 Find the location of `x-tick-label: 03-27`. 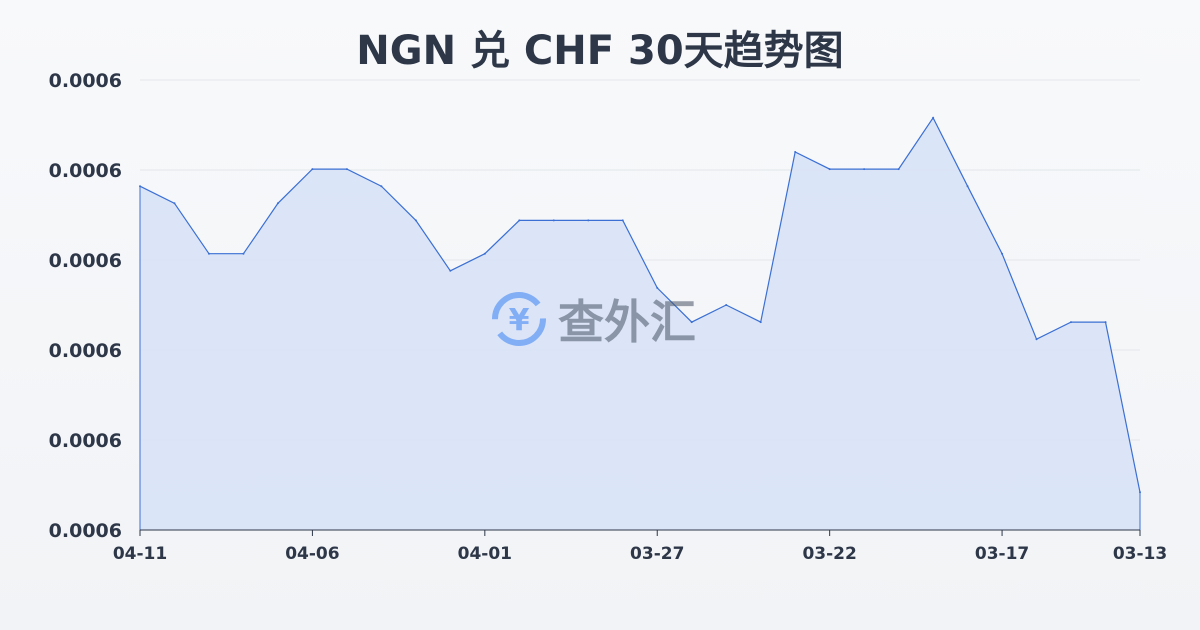

x-tick-label: 03-27 is located at coordinates (657, 554).